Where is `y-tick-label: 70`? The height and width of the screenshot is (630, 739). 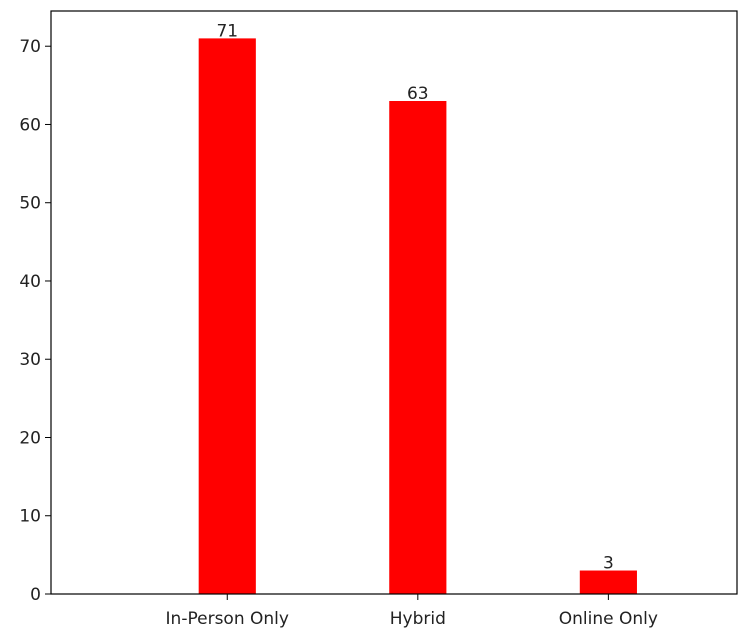 y-tick-label: 70 is located at coordinates (30, 47).